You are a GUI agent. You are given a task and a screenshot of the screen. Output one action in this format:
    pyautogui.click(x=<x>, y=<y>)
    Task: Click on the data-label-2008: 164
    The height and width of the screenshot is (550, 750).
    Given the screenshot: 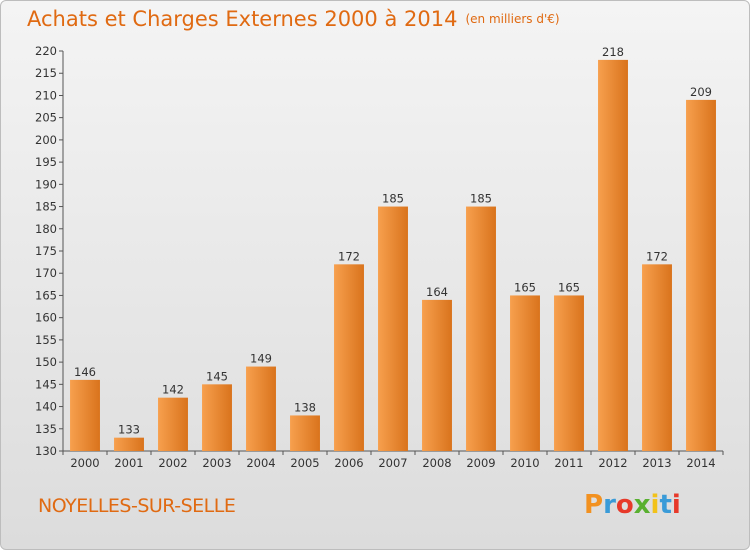 What is the action you would take?
    pyautogui.click(x=437, y=292)
    